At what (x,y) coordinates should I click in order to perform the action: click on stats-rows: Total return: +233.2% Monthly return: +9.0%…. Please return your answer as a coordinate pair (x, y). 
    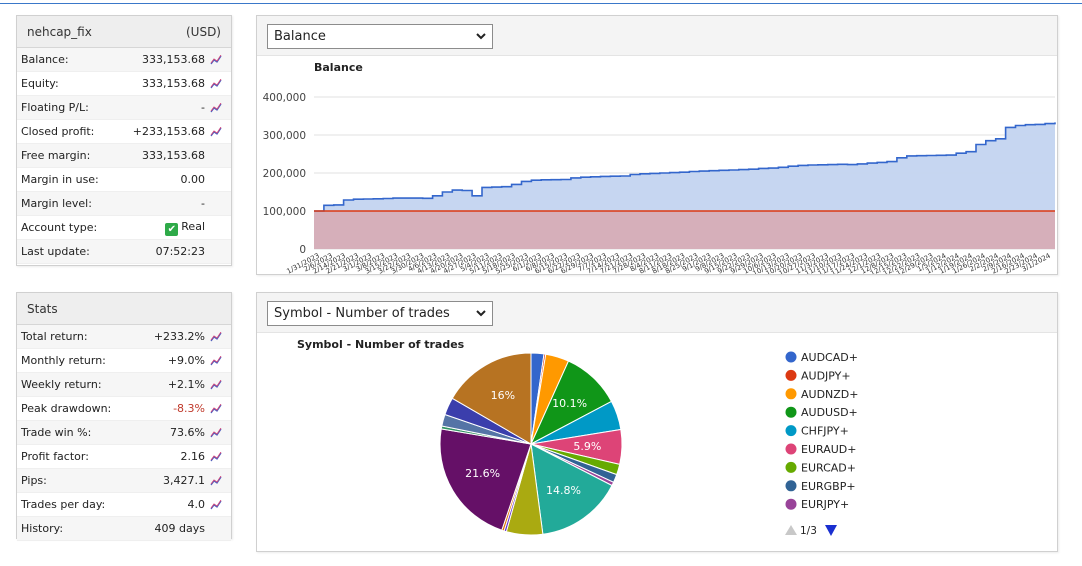
    Looking at the image, I should click on (124, 433).